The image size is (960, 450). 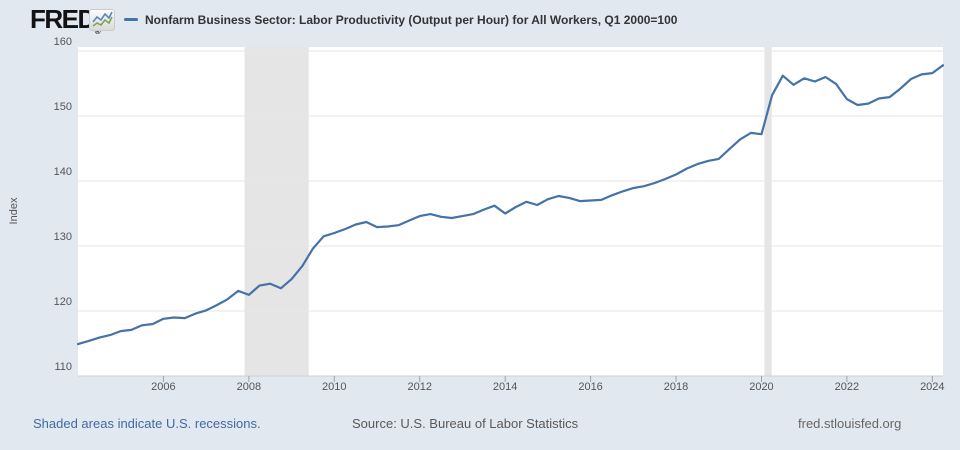 What do you see at coordinates (62, 172) in the screenshot?
I see `y-tick-label: 140` at bounding box center [62, 172].